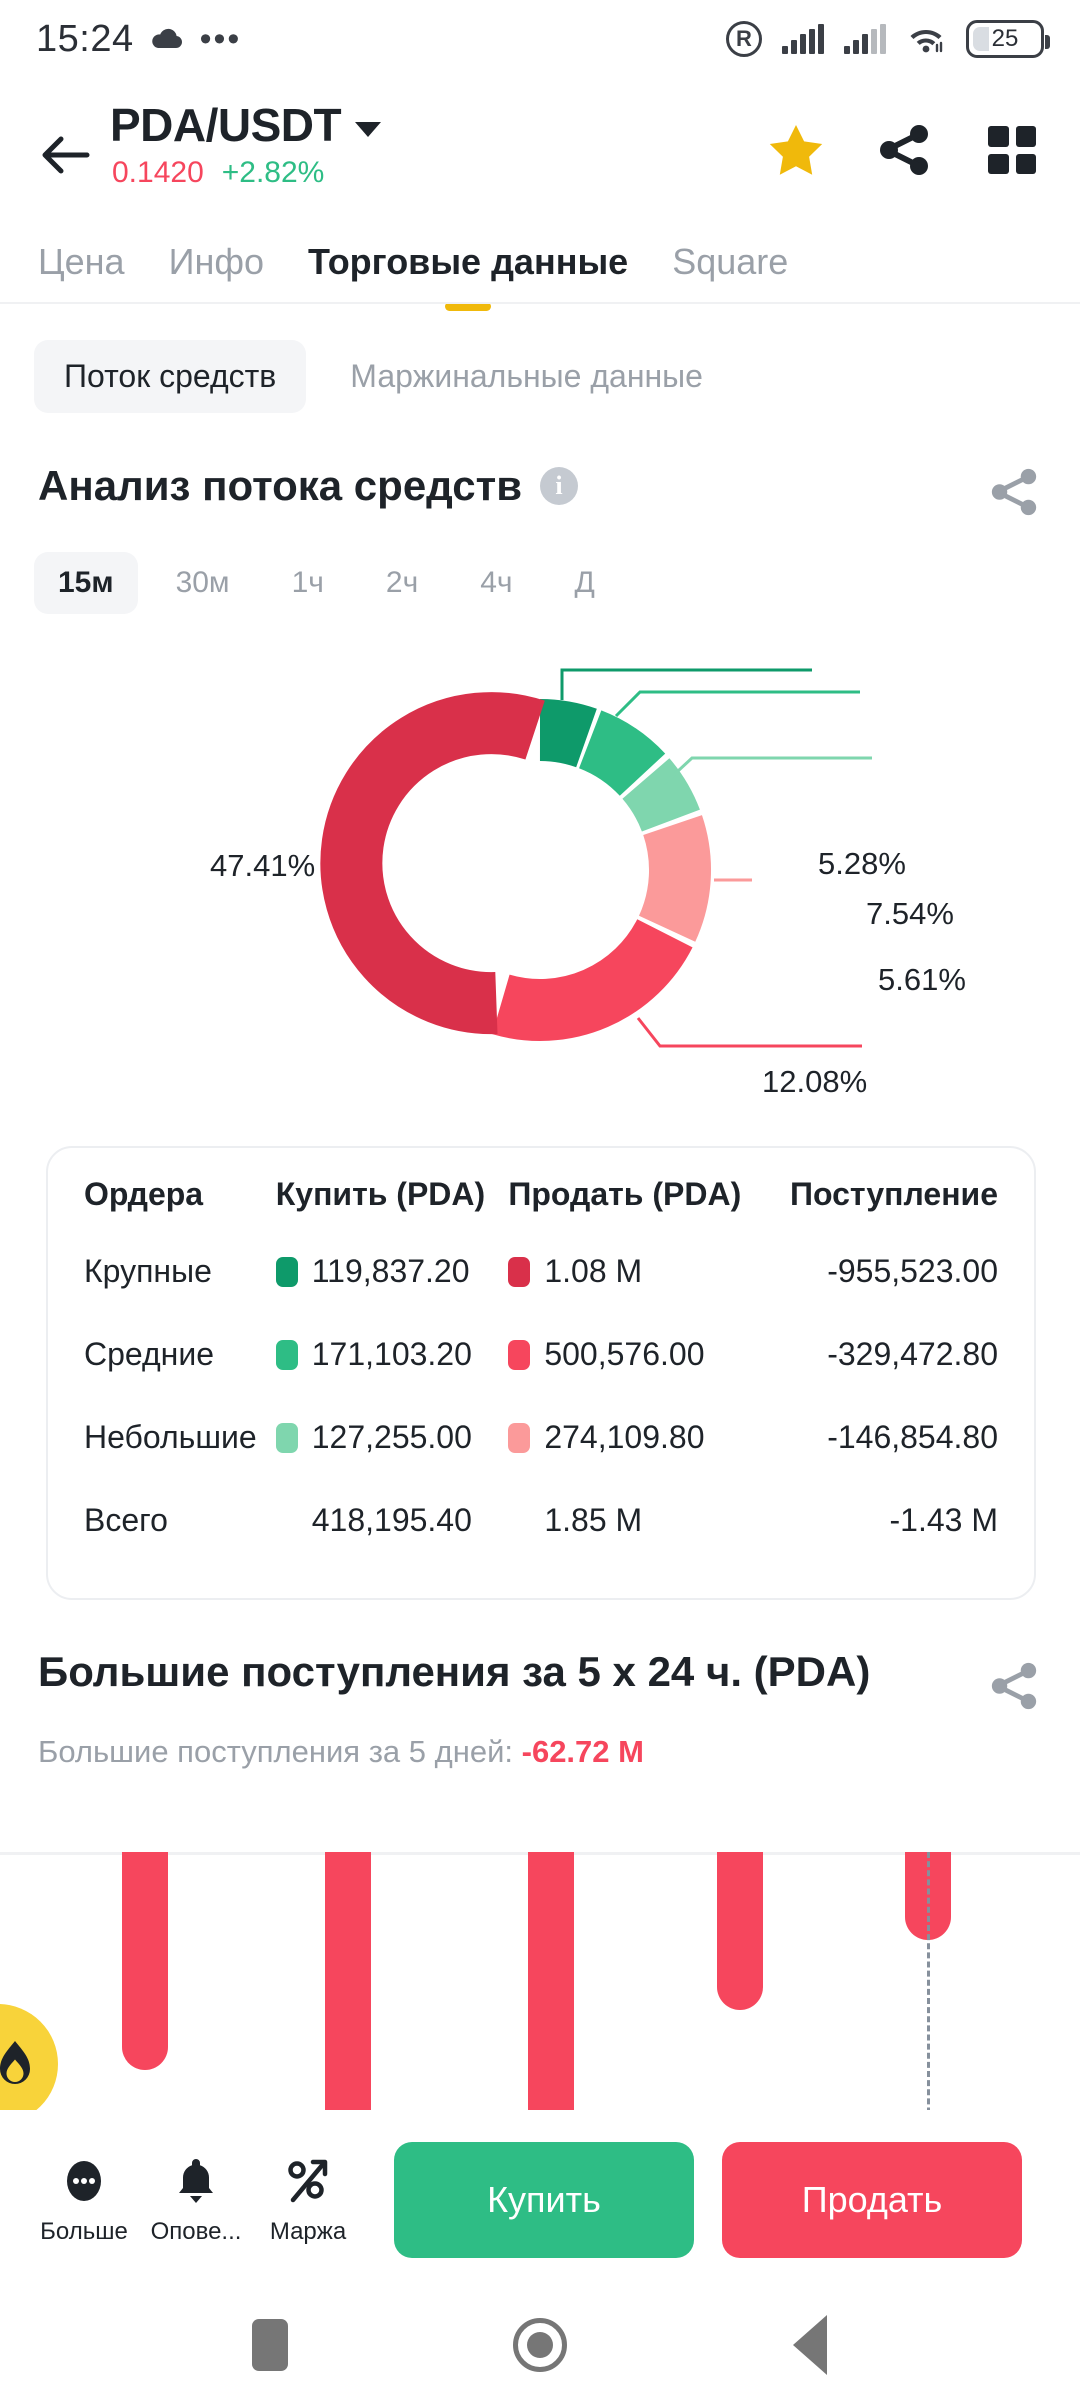 This screenshot has width=1080, height=2400. I want to click on grid-menu-button, so click(1012, 150).